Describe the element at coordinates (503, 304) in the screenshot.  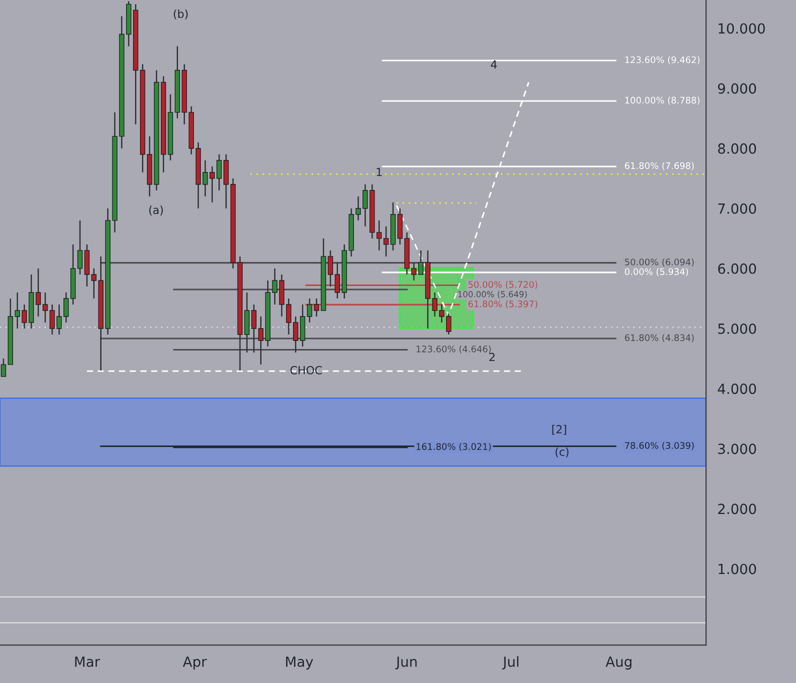
I see `series-label: 61.80% (5.397)` at that location.